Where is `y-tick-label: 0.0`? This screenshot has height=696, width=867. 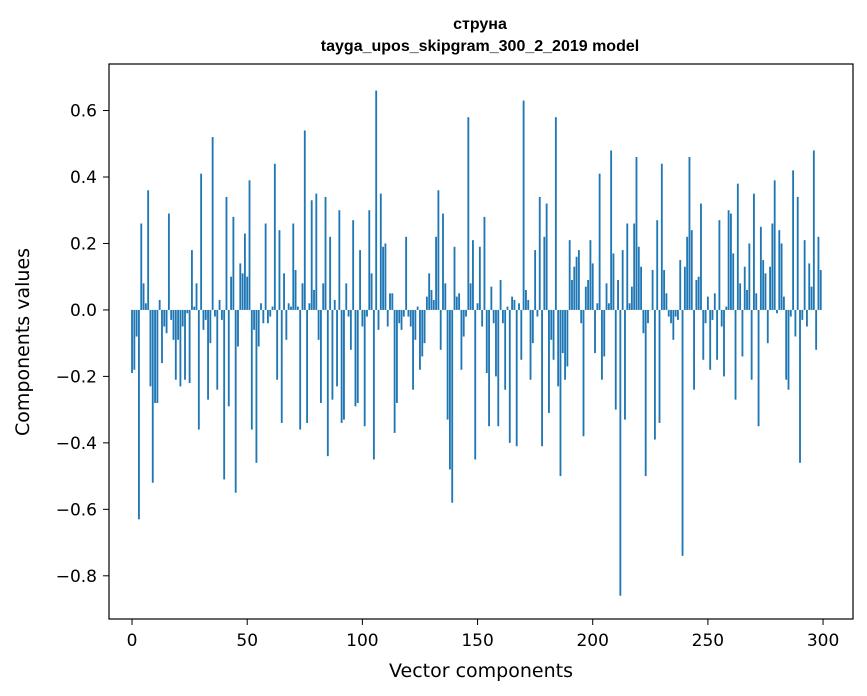 y-tick-label: 0.0 is located at coordinates (83, 311).